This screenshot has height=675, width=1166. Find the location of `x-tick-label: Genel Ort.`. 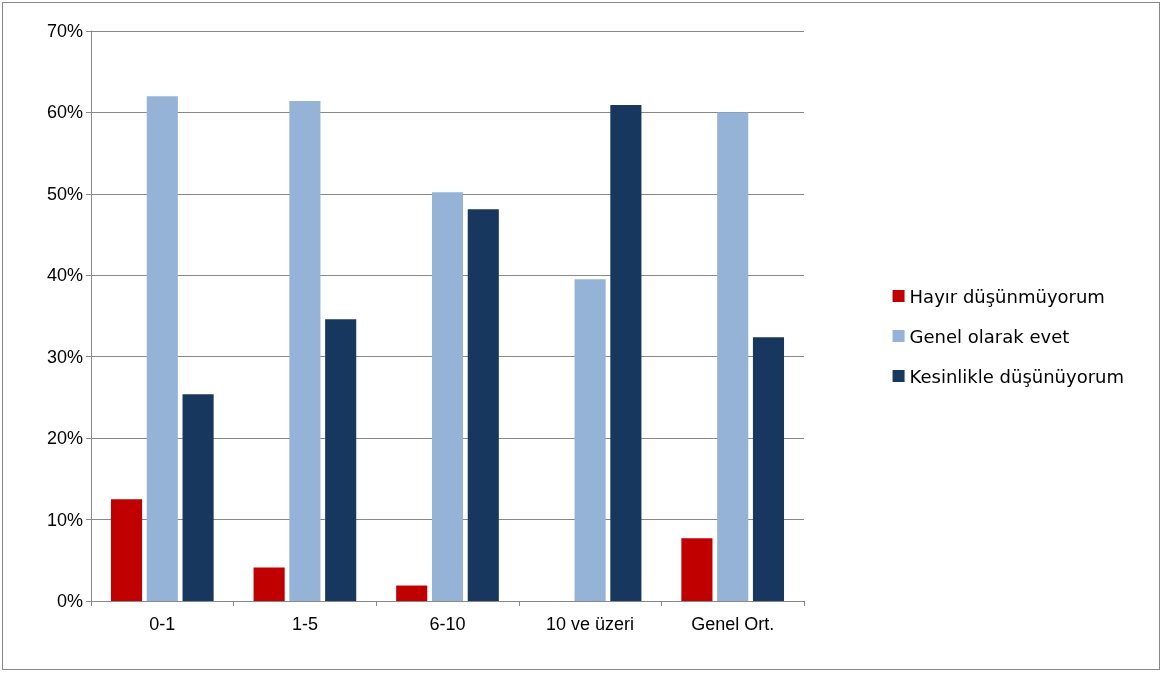

x-tick-label: Genel Ort. is located at coordinates (733, 624).